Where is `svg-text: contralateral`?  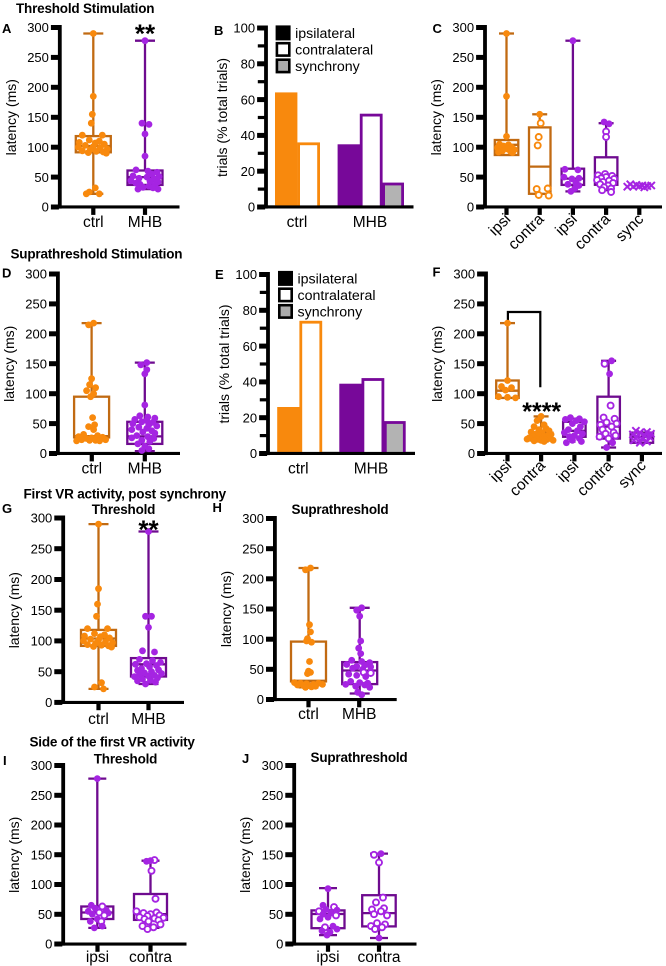
svg-text: contralateral is located at coordinates (334, 51).